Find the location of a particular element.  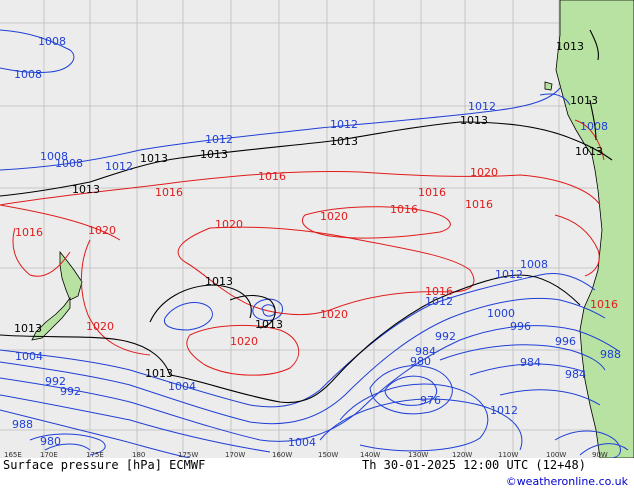

longitude-tick-label: 180 is located at coordinates (138, 455).